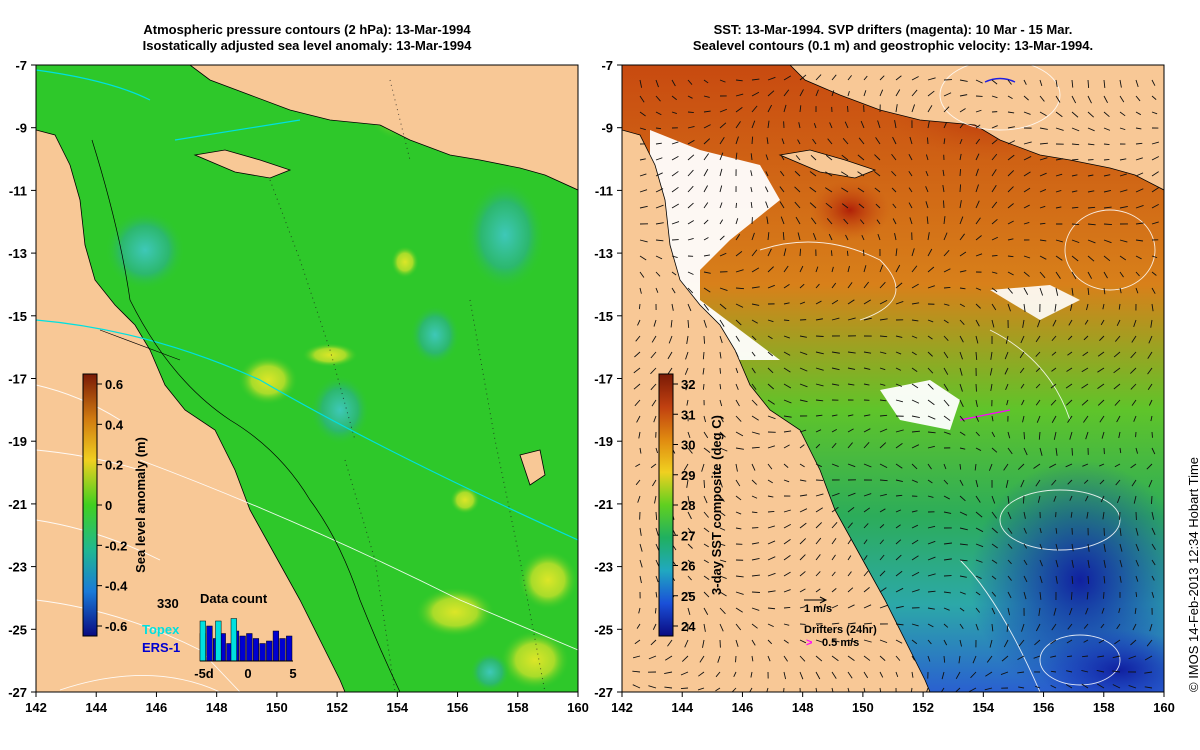  I want to click on colorbar-tick-label: 25, so click(688, 596).